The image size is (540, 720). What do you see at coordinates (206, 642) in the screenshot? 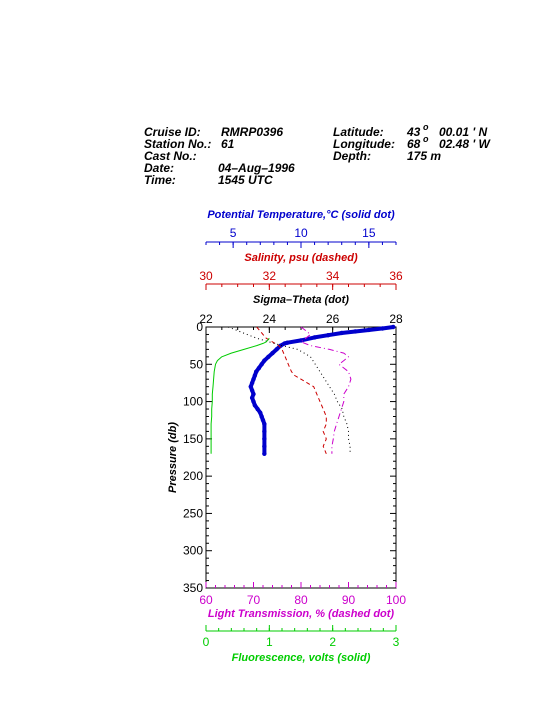
I see `fluorescence-tick-label: 0` at bounding box center [206, 642].